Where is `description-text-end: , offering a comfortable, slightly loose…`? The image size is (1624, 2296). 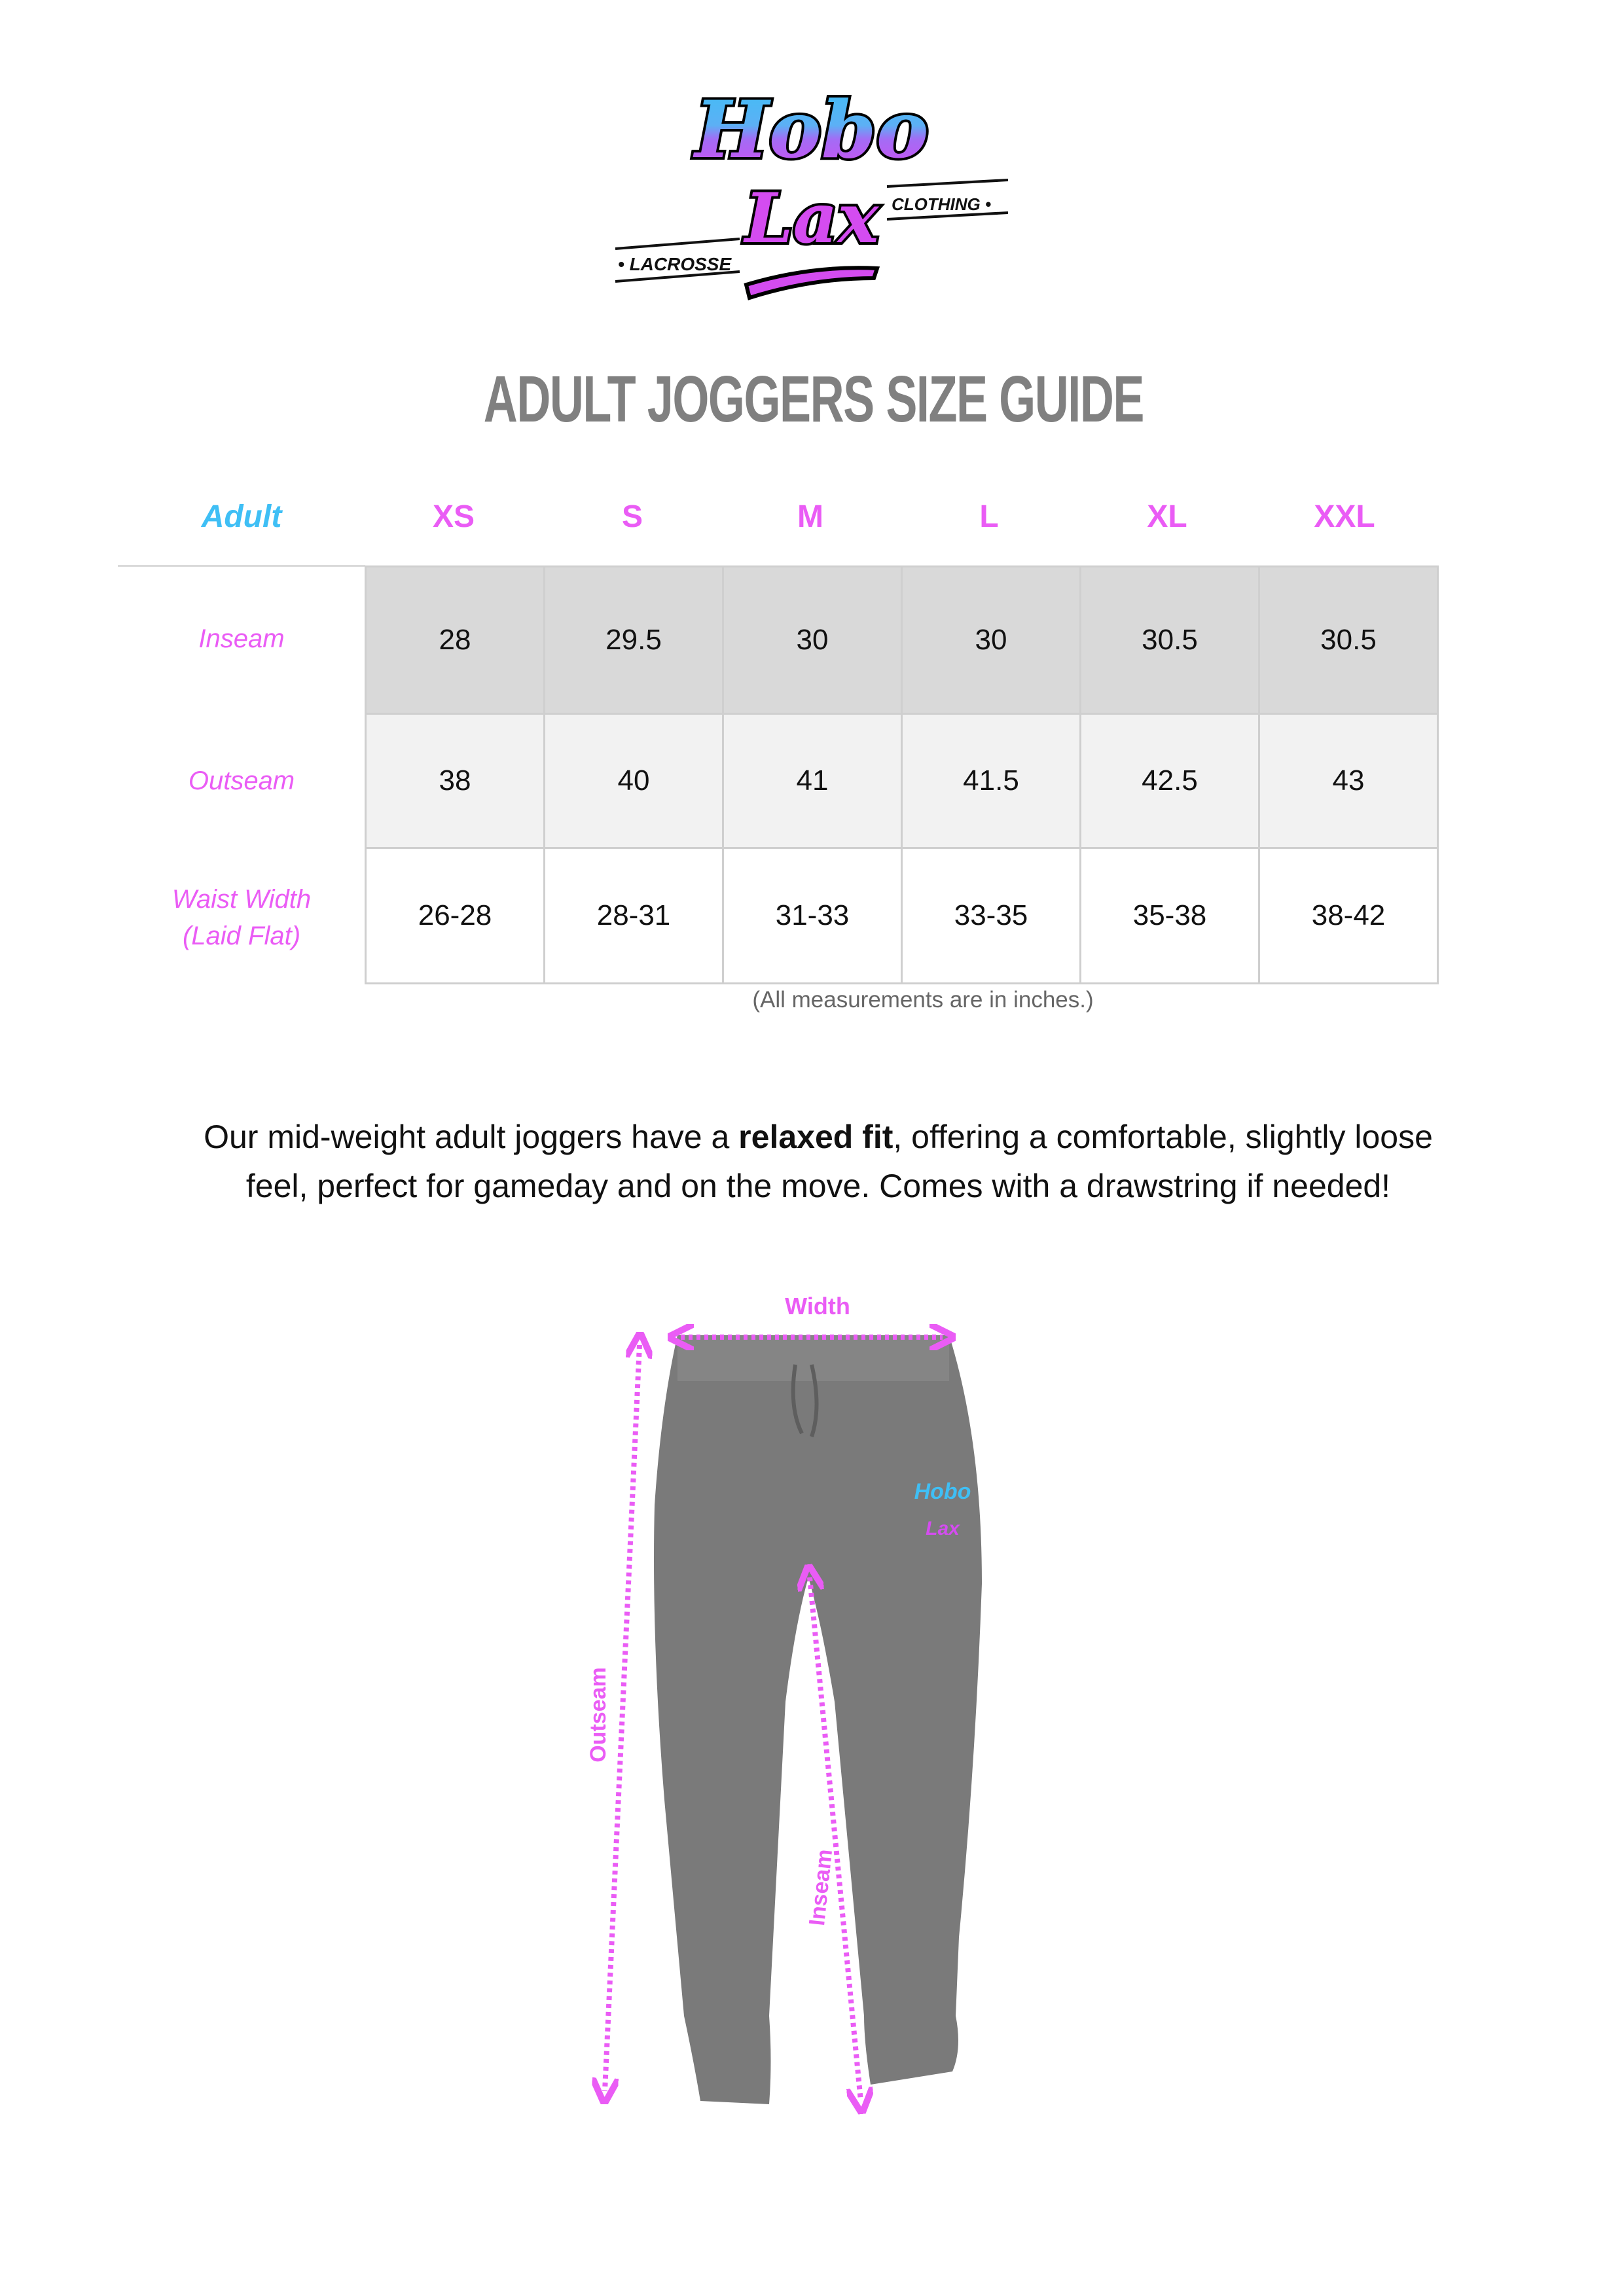
description-text-end: , offering a comfortable, slightly loose… is located at coordinates (839, 1161).